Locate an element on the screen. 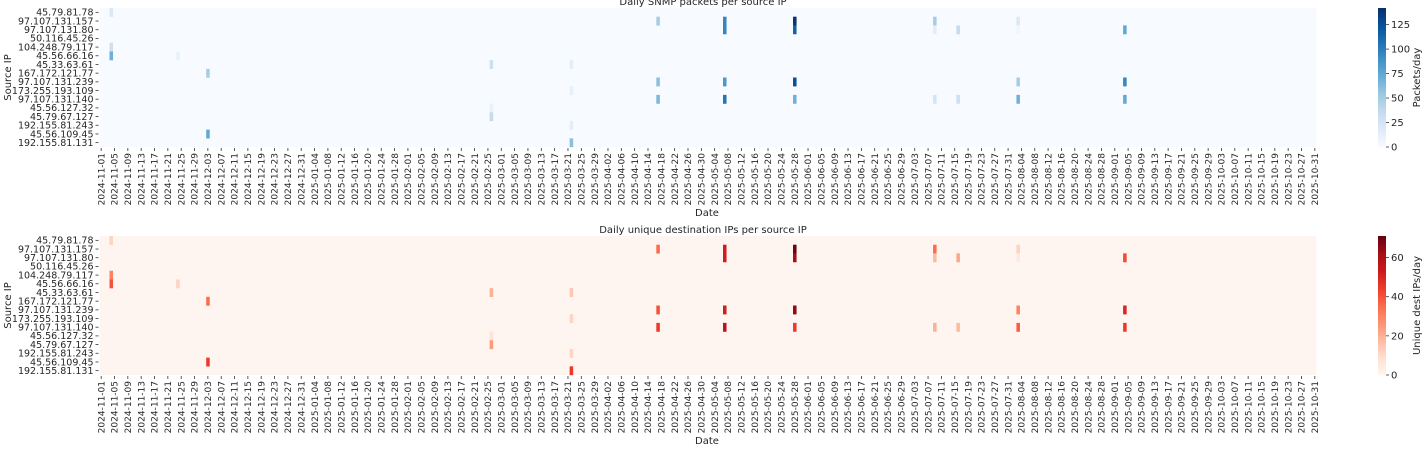 This screenshot has width=1425, height=450. x-tick-label: 2025-09-13 is located at coordinates (1156, 179).